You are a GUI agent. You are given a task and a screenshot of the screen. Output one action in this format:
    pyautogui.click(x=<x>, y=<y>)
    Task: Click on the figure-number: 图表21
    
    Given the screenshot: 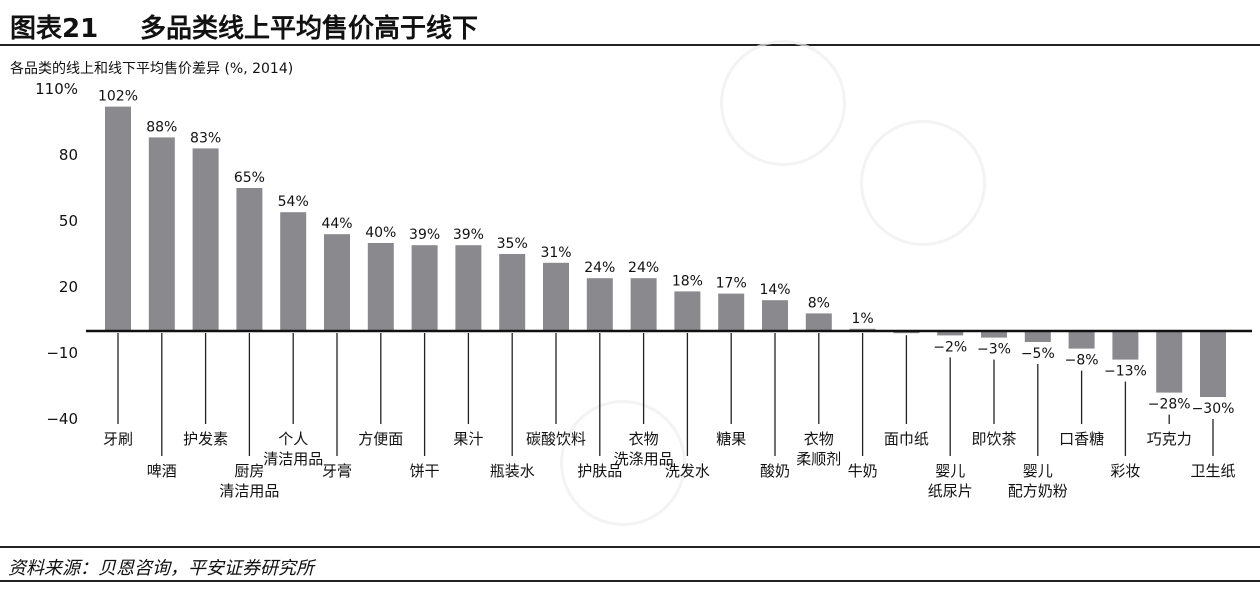 What is the action you would take?
    pyautogui.click(x=54, y=29)
    